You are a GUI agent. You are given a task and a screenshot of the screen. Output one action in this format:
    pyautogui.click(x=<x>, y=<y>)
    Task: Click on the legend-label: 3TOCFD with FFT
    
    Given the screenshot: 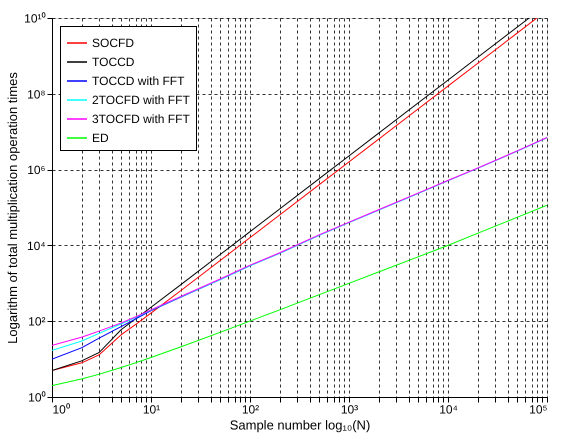 What is the action you would take?
    pyautogui.click(x=141, y=119)
    